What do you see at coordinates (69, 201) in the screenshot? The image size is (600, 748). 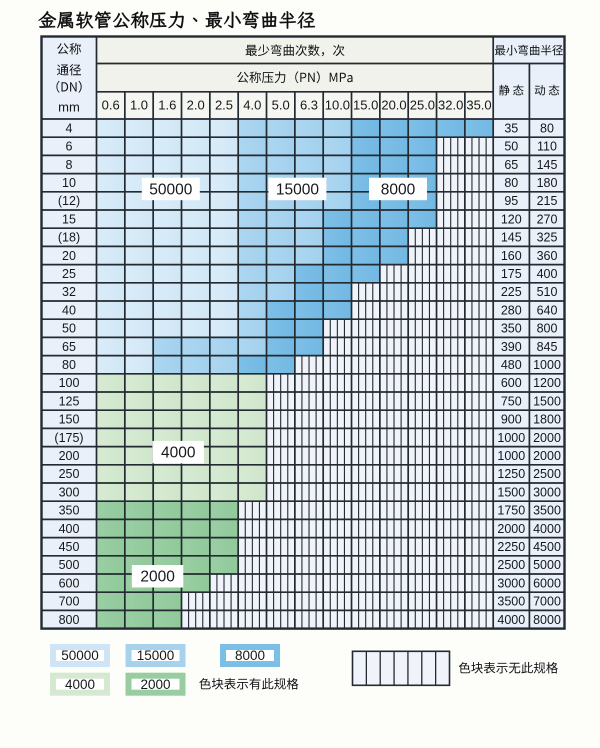 I see `svg-text: (12)` at bounding box center [69, 201].